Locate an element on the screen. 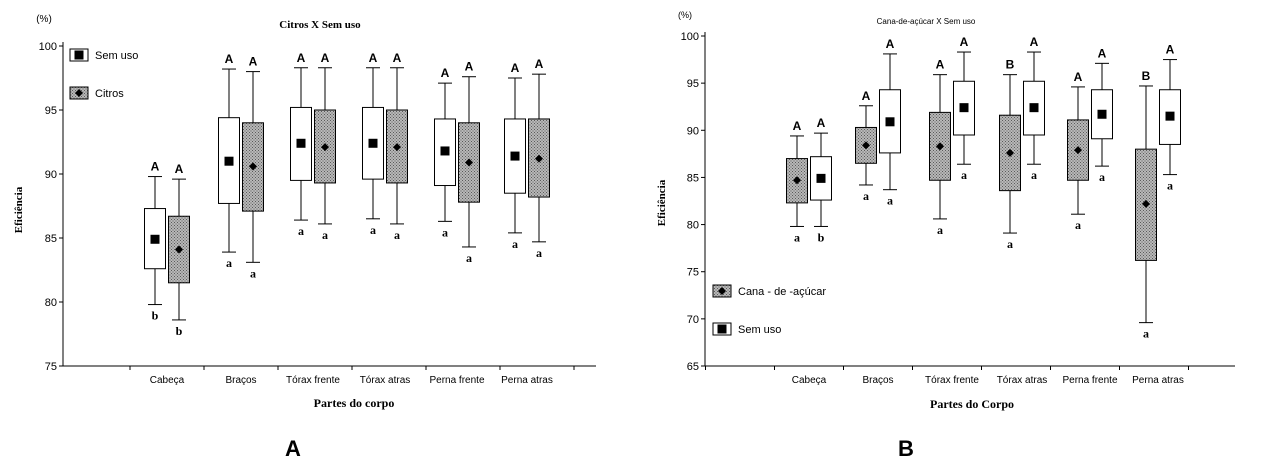  legend: Sem uso Citros is located at coordinates (103, 74).